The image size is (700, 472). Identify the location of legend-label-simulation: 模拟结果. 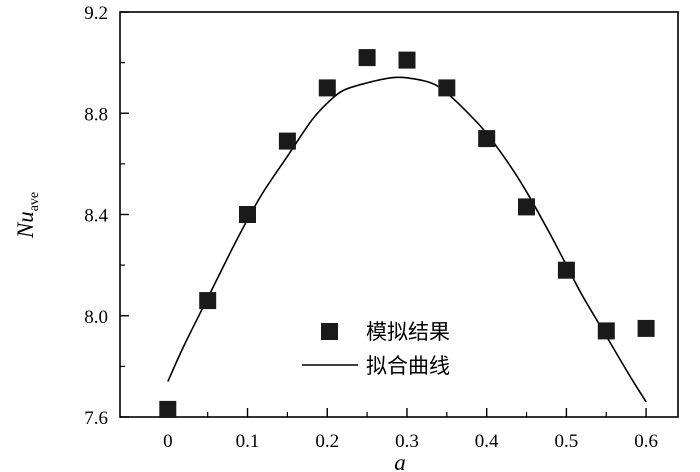
(408, 332).